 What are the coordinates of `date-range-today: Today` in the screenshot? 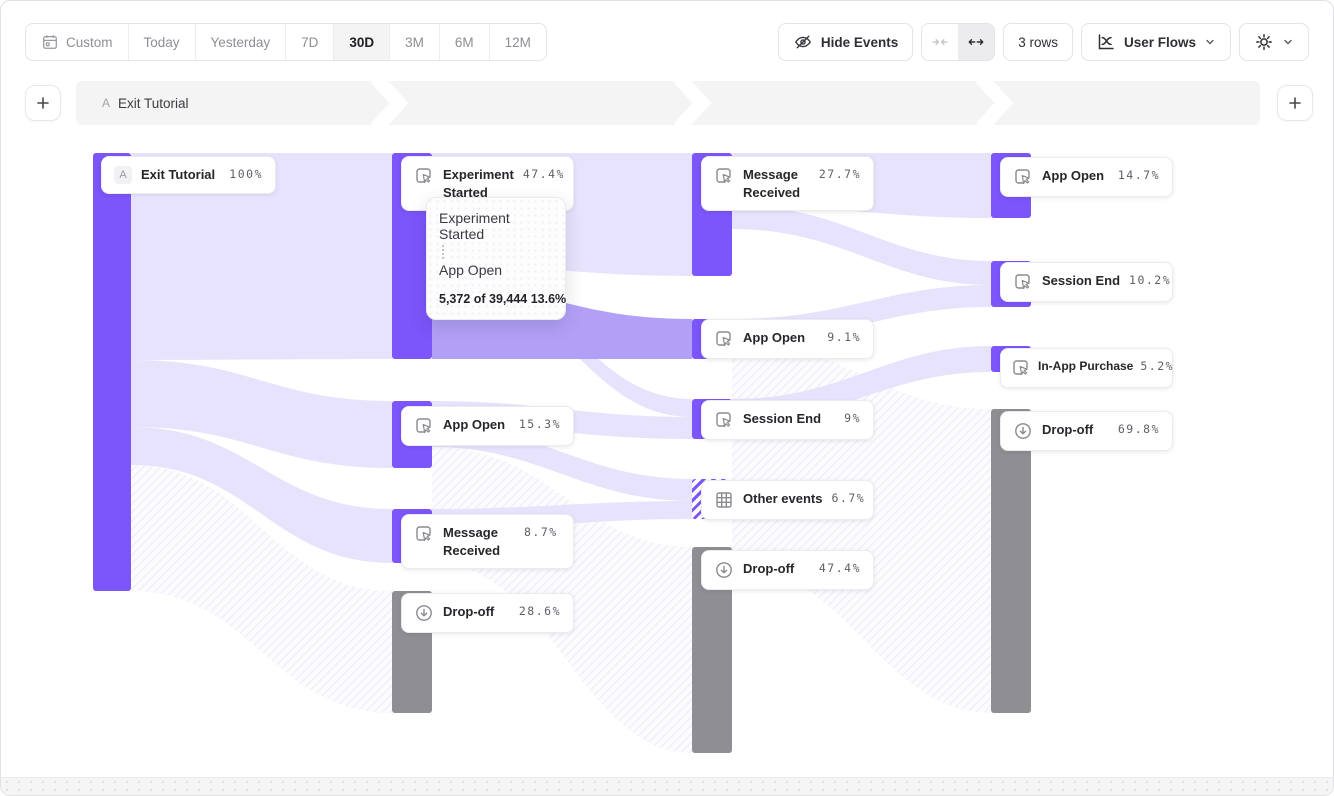 It's located at (161, 42).